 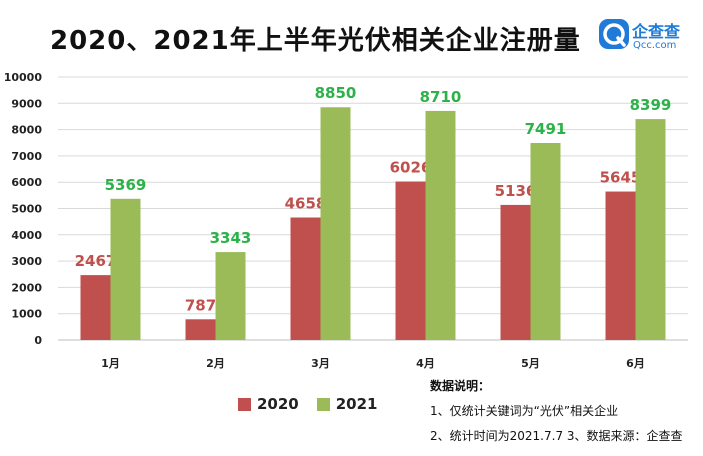 What do you see at coordinates (323, 404) in the screenshot?
I see `legend-swatch-2021` at bounding box center [323, 404].